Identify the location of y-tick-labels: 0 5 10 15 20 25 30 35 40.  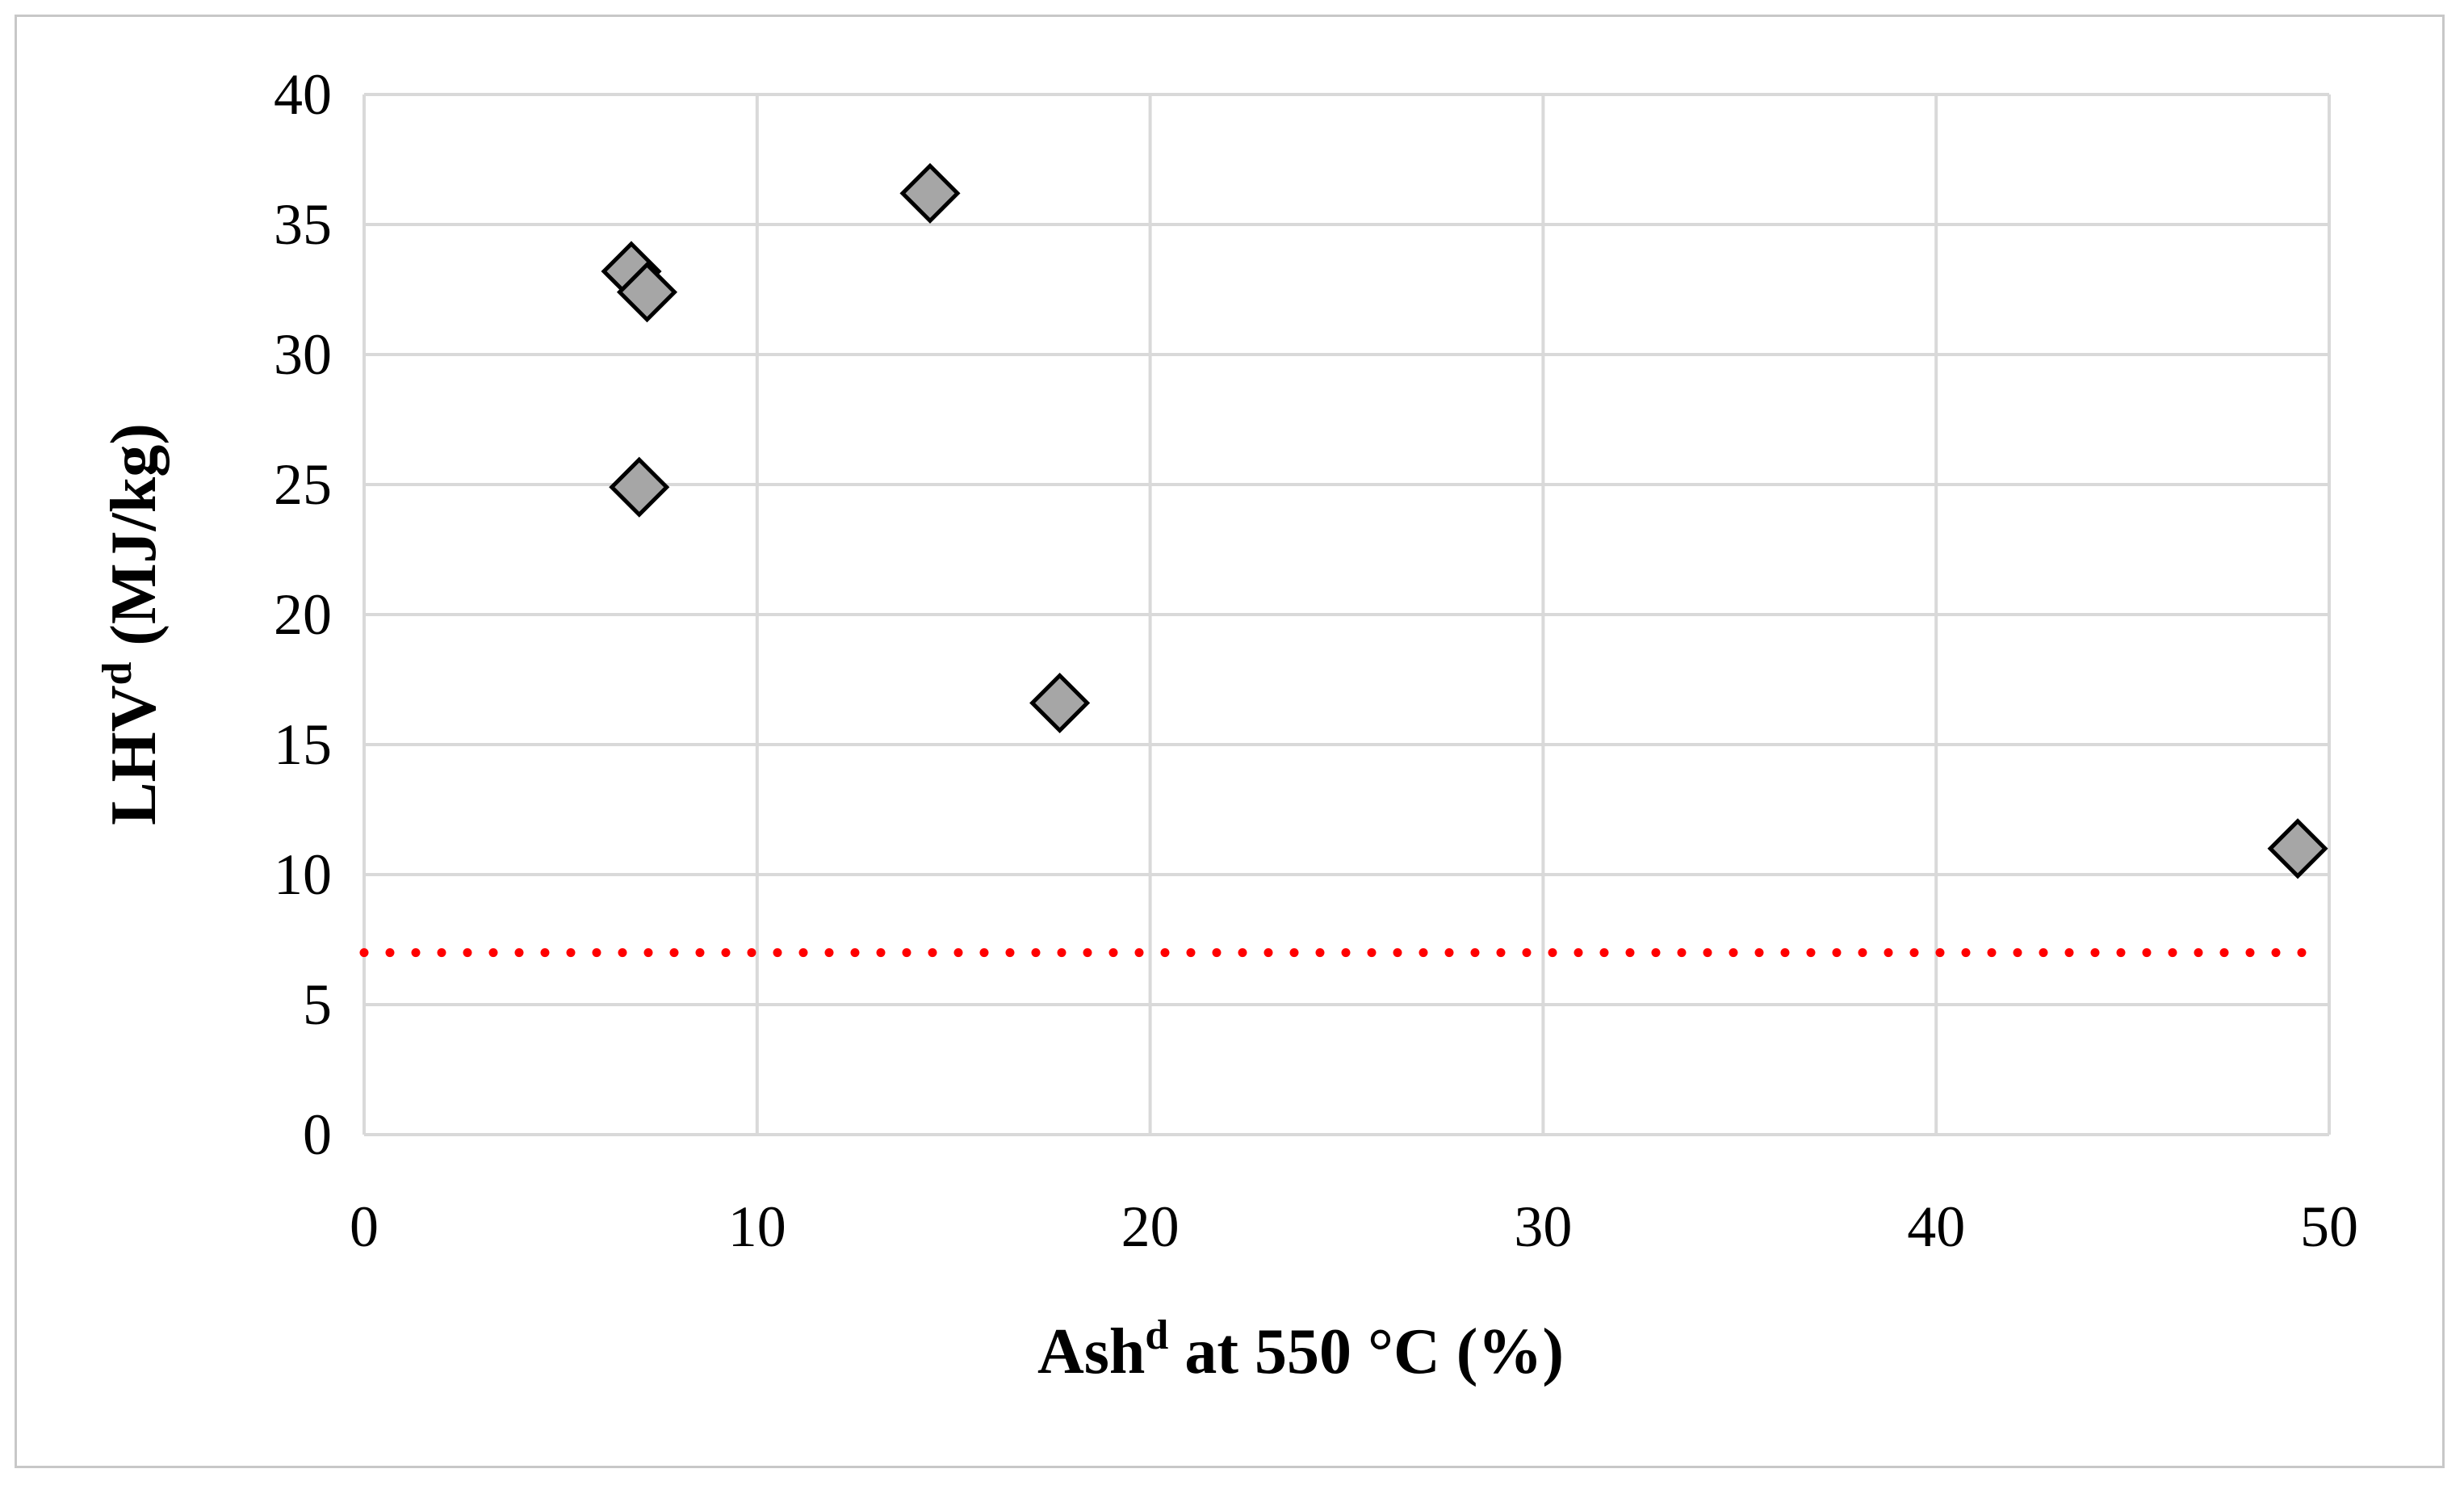
(303, 614).